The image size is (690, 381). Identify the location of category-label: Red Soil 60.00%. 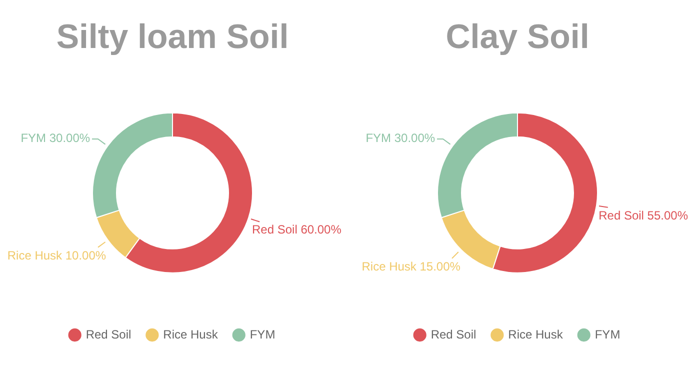
(297, 229).